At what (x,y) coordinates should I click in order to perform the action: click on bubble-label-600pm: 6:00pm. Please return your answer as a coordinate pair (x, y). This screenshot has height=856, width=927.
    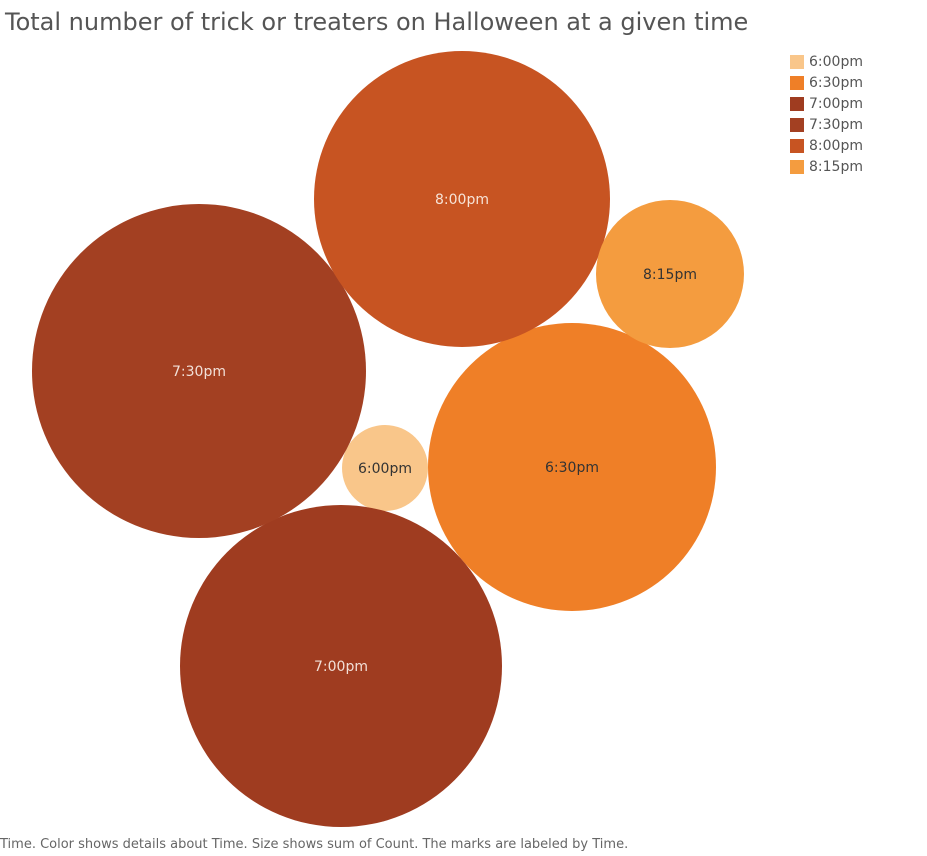
    Looking at the image, I should click on (385, 469).